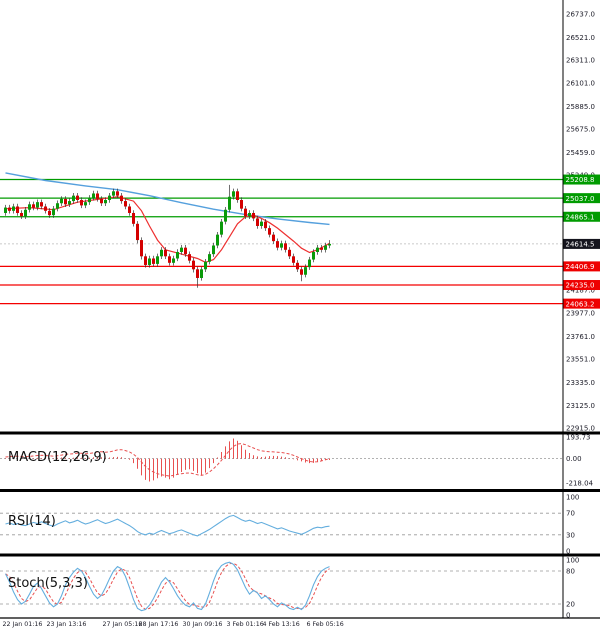 The width and height of the screenshot is (600, 628). Describe the element at coordinates (580, 15) in the screenshot. I see `svg-text: 26737.0` at that location.